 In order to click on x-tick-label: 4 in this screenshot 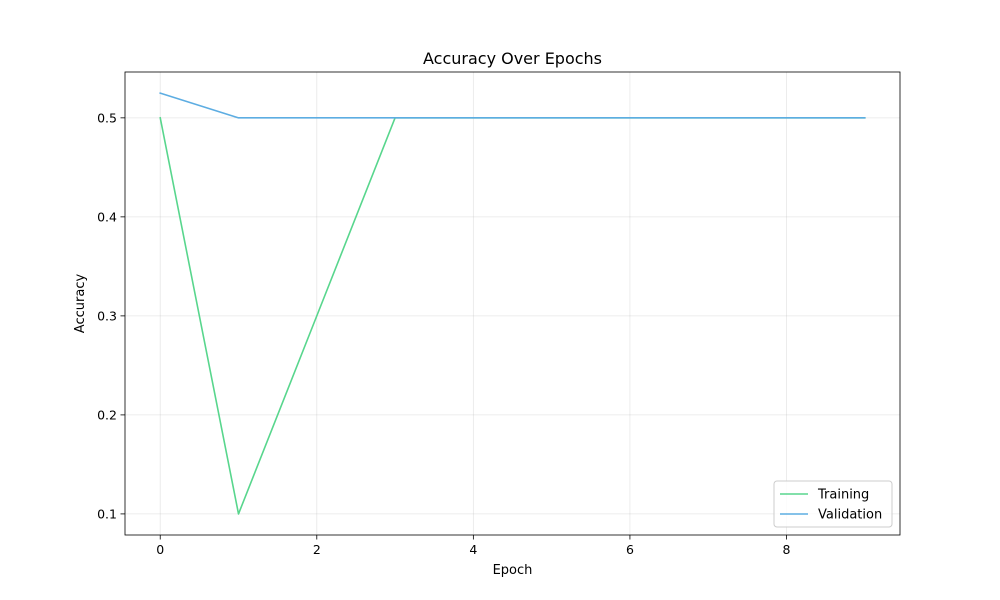, I will do `click(473, 549)`.